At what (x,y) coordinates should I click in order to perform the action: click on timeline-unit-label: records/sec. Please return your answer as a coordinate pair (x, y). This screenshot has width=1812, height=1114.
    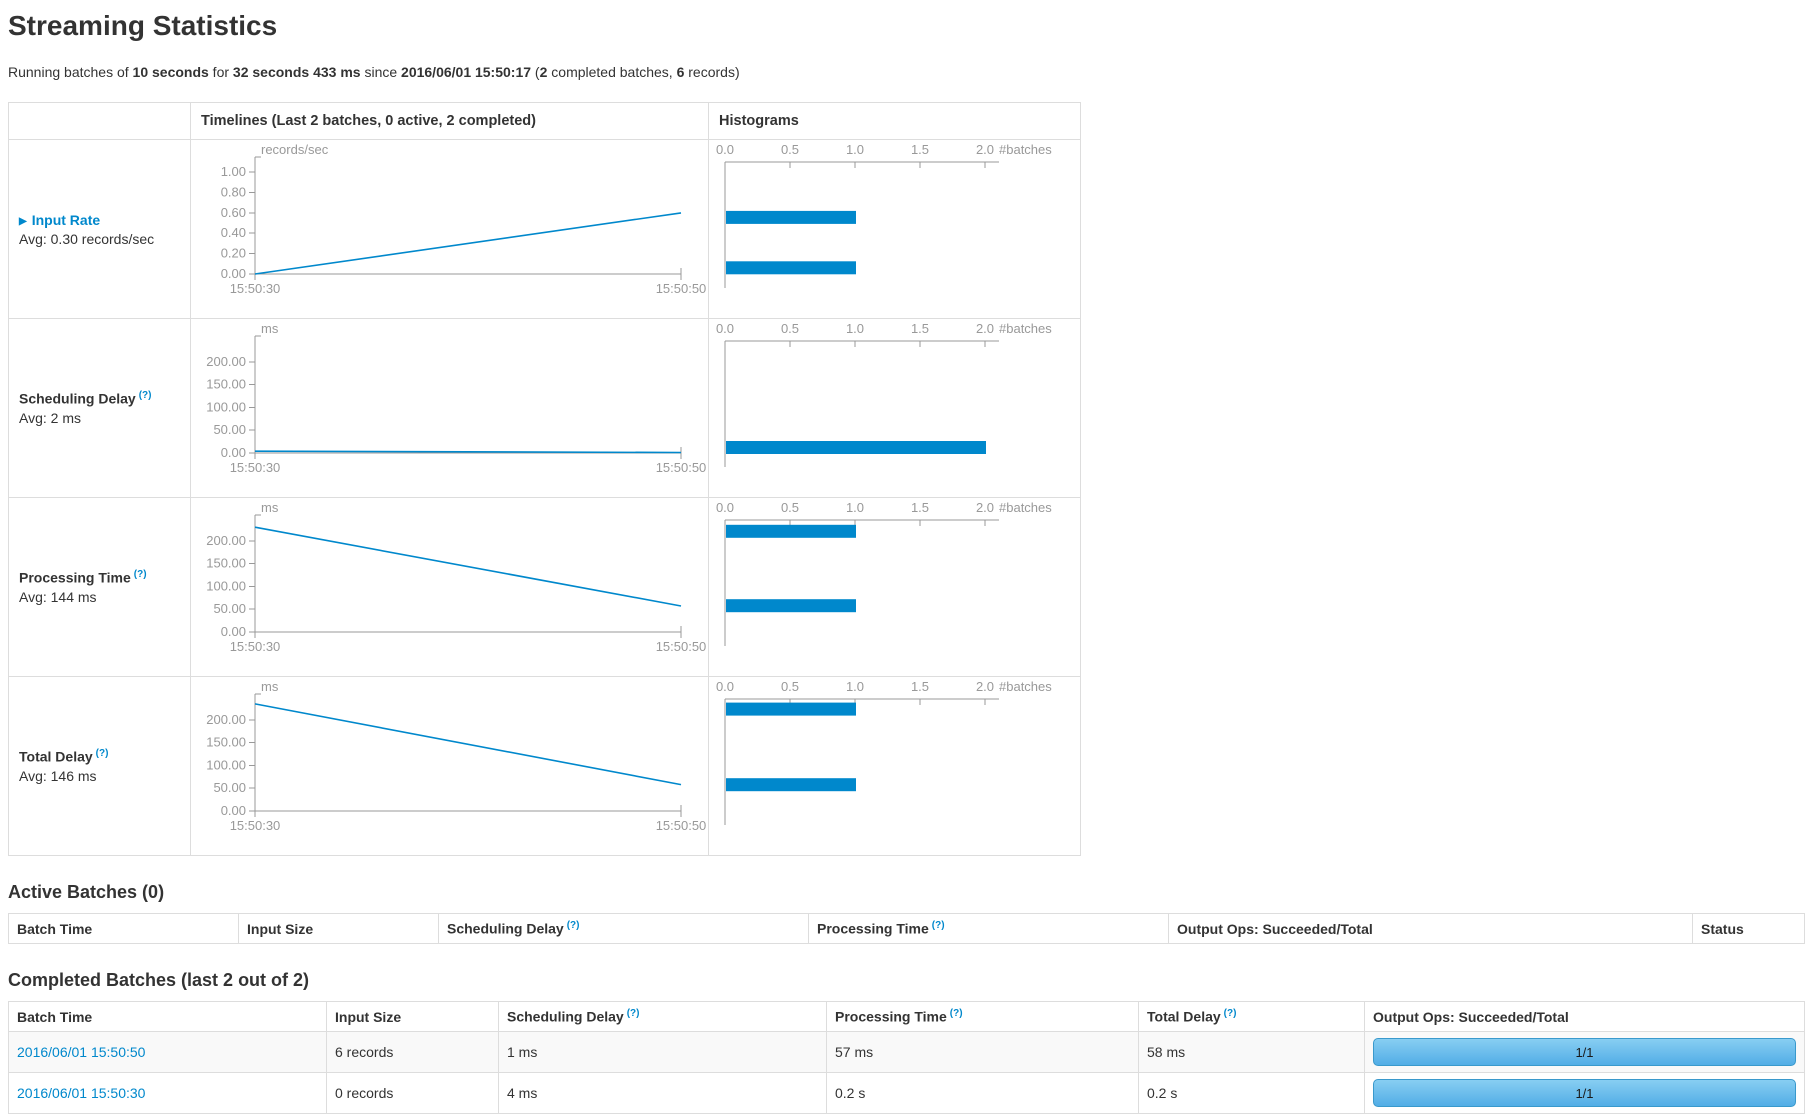
    Looking at the image, I should click on (295, 149).